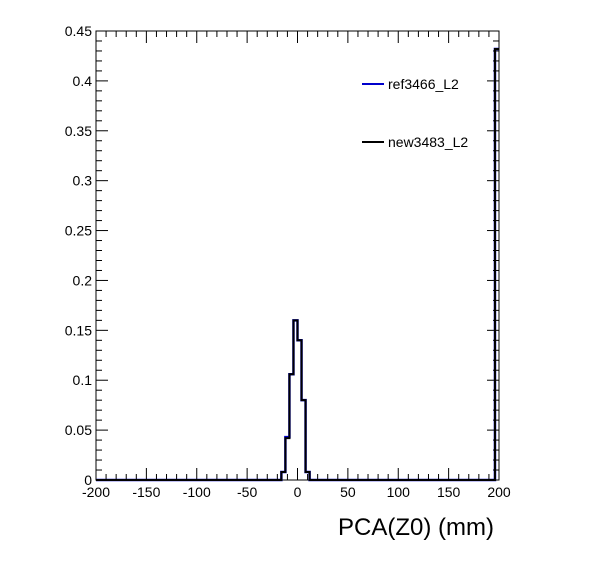  Describe the element at coordinates (499, 492) in the screenshot. I see `x-tick-label: 200` at that location.